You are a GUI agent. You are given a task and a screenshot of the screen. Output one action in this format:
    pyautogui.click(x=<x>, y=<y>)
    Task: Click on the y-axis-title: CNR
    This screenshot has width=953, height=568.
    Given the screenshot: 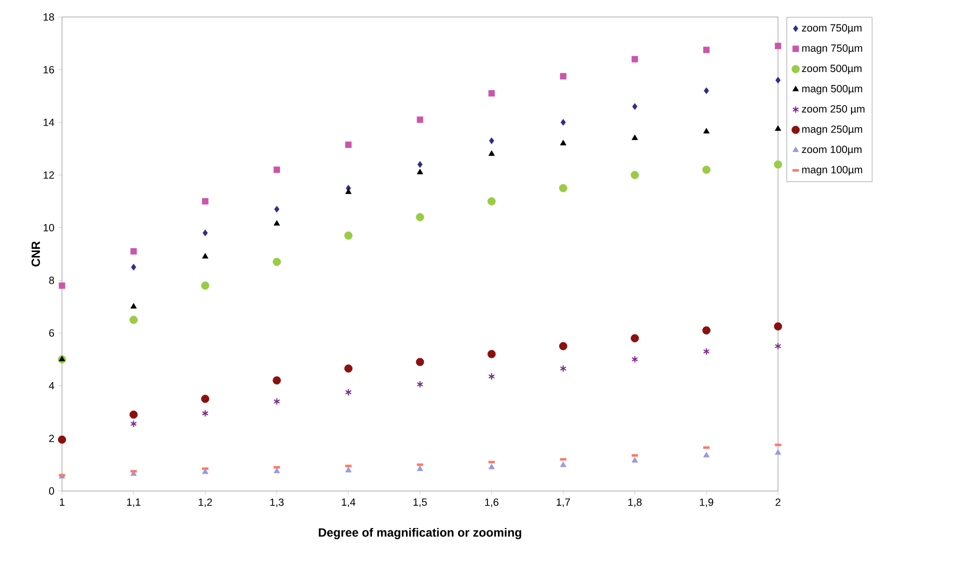 What is the action you would take?
    pyautogui.click(x=36, y=253)
    